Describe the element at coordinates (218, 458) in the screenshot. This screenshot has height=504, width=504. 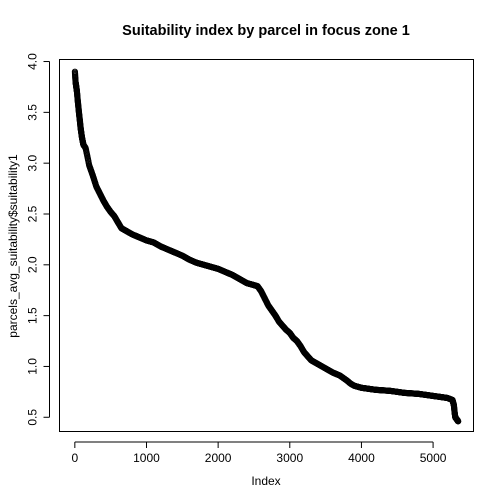
I see `x-tick-label: 2000` at that location.